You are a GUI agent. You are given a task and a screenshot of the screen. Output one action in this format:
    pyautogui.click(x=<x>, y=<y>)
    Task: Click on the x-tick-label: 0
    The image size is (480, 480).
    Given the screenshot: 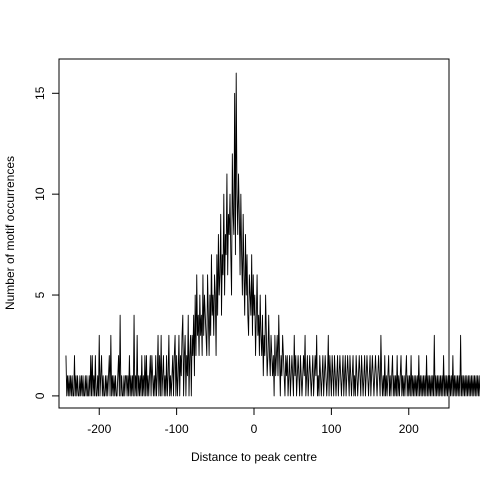 What is the action you would take?
    pyautogui.click(x=254, y=429)
    